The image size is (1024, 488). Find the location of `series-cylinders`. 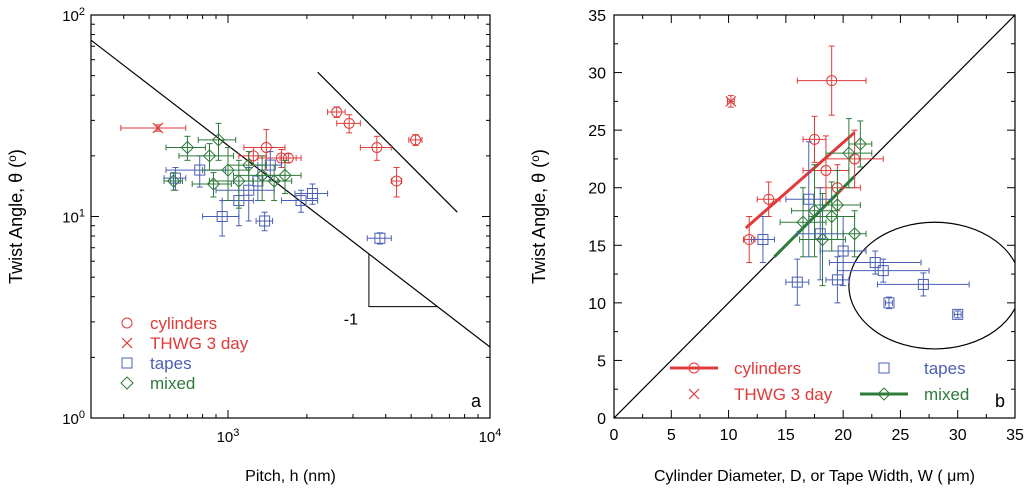

series-cylinders is located at coordinates (813, 154).